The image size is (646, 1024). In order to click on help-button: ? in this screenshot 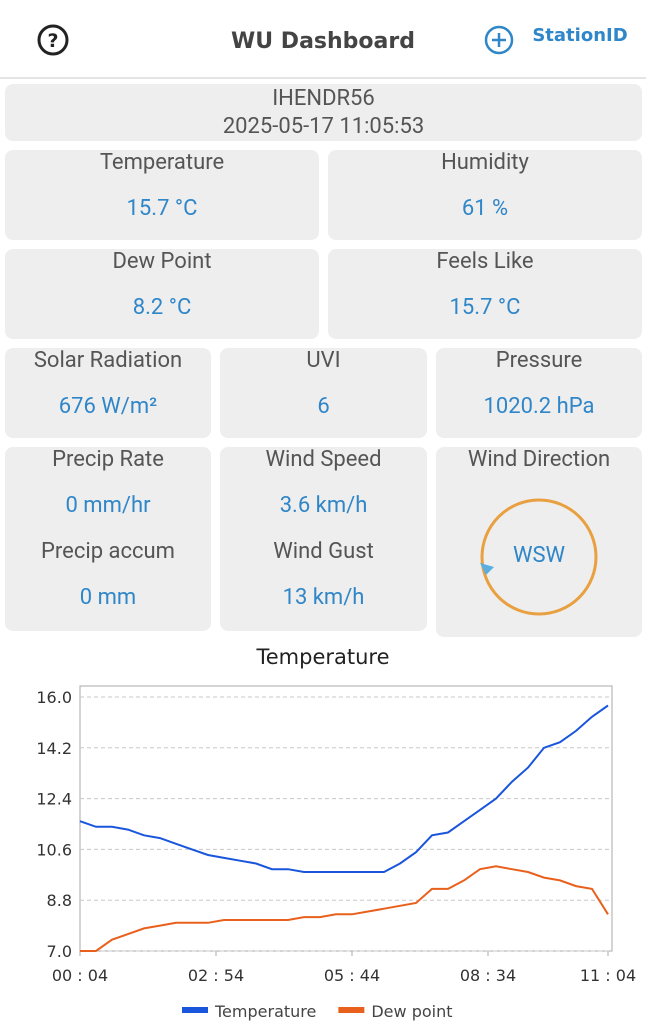, I will do `click(53, 40)`.